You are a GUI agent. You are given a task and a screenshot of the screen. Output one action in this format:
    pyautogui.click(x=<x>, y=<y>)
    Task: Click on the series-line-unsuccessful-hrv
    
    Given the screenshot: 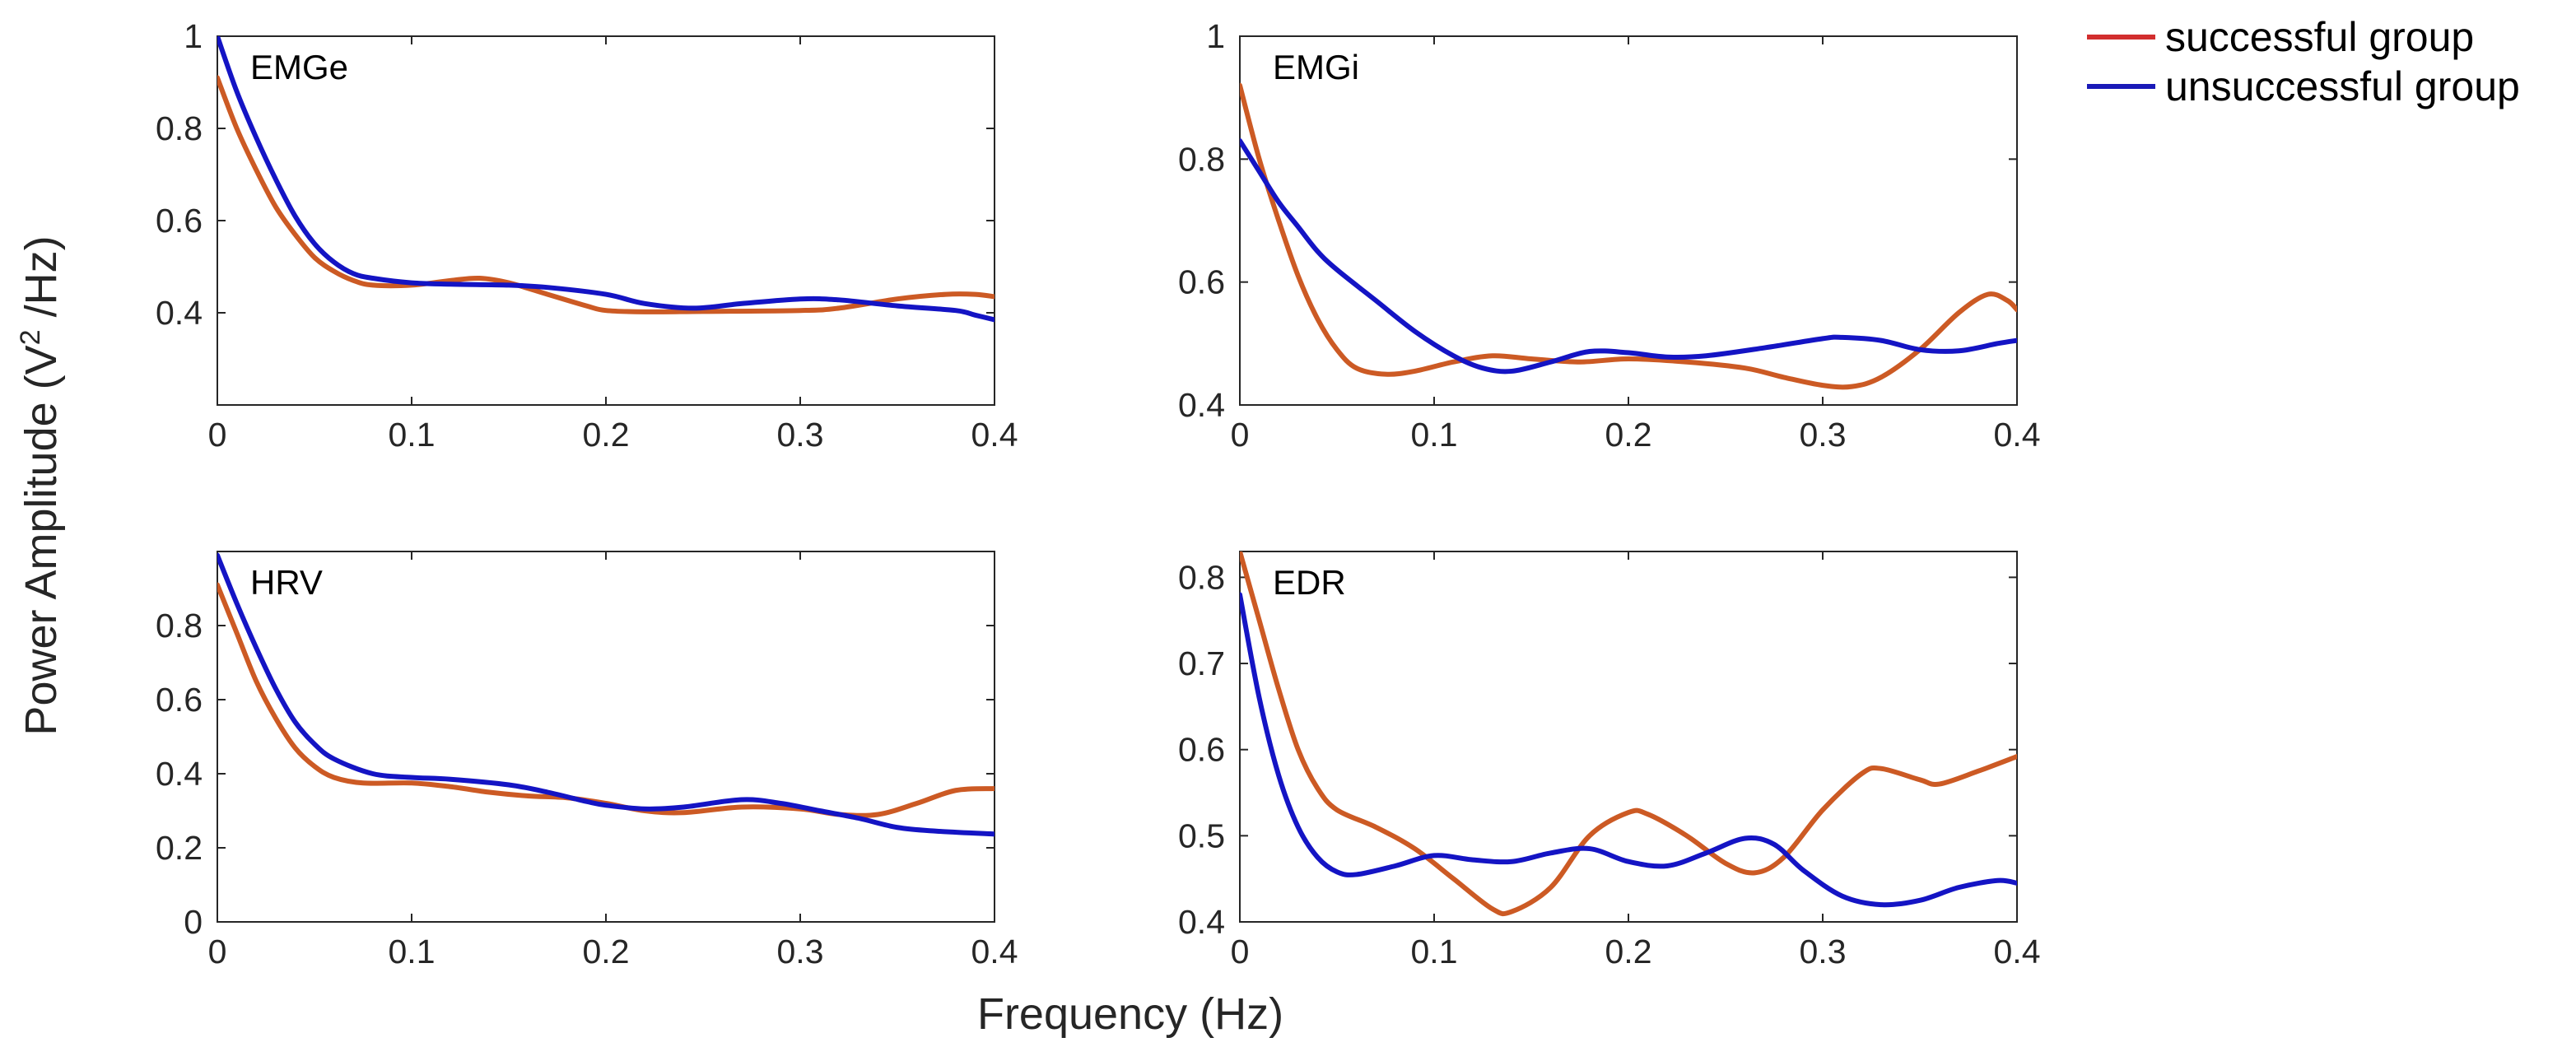 What is the action you would take?
    pyautogui.click(x=606, y=694)
    